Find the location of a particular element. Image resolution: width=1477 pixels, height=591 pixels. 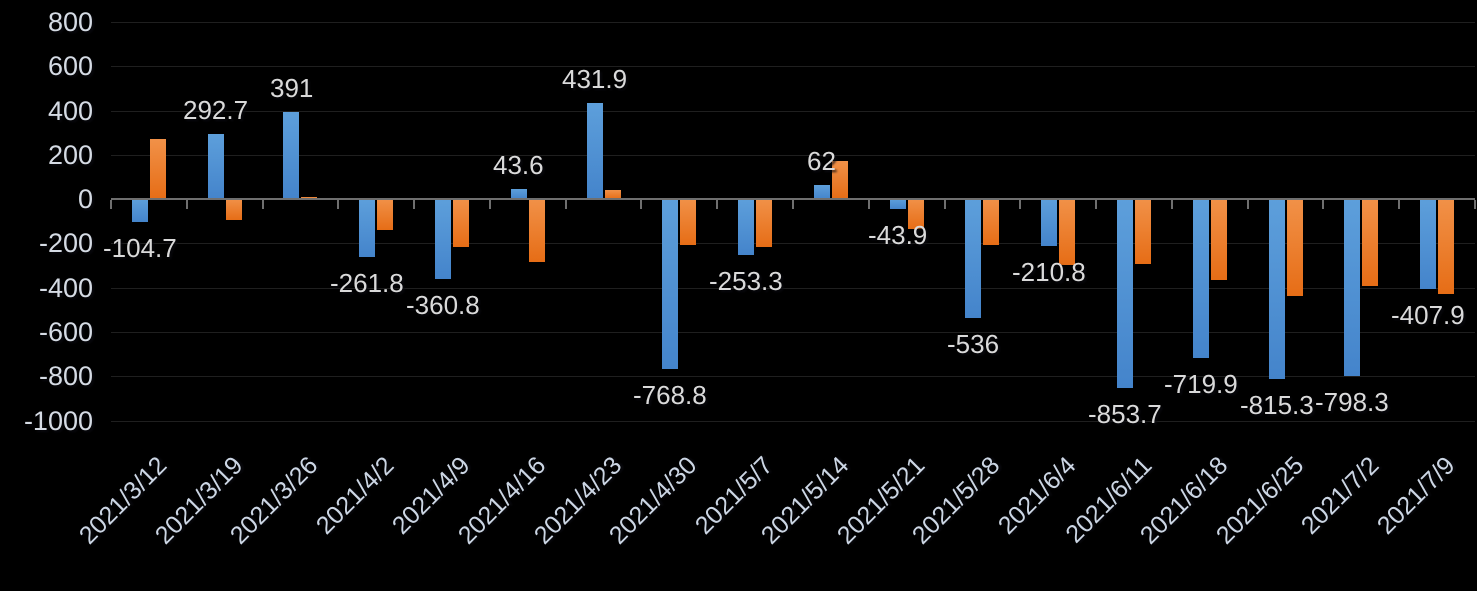

x-axis-tick-label: 2021/7/2 is located at coordinates (1340, 495).